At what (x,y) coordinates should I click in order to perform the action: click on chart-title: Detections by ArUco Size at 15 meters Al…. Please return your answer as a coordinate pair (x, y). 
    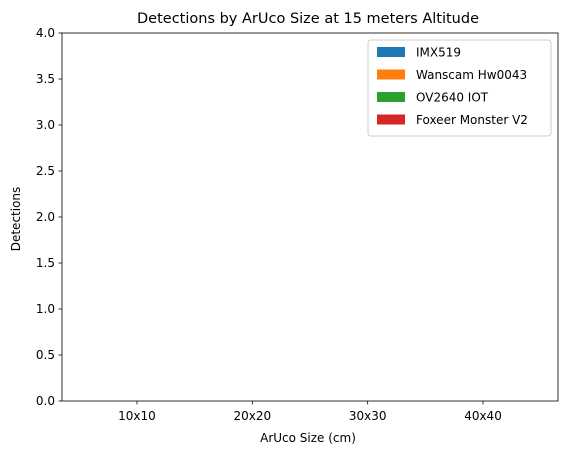
    Looking at the image, I should click on (308, 19).